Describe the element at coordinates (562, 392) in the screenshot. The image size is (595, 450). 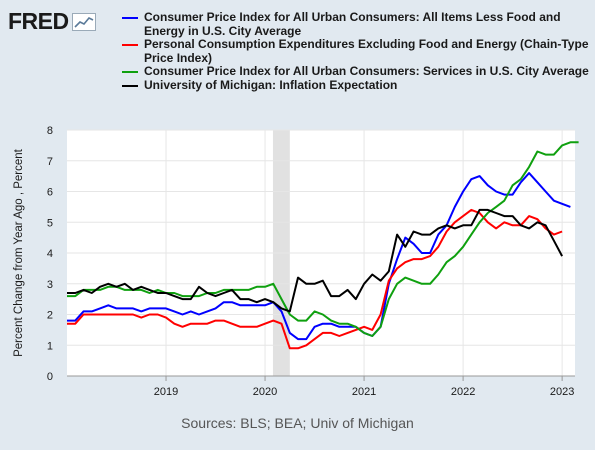
I see `x-tick-label: 2023` at that location.